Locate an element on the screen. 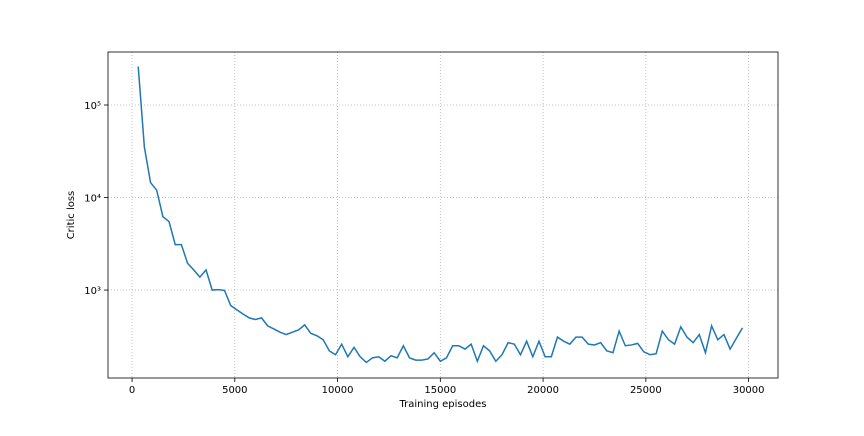  x-tick-label: 30000 is located at coordinates (749, 390).